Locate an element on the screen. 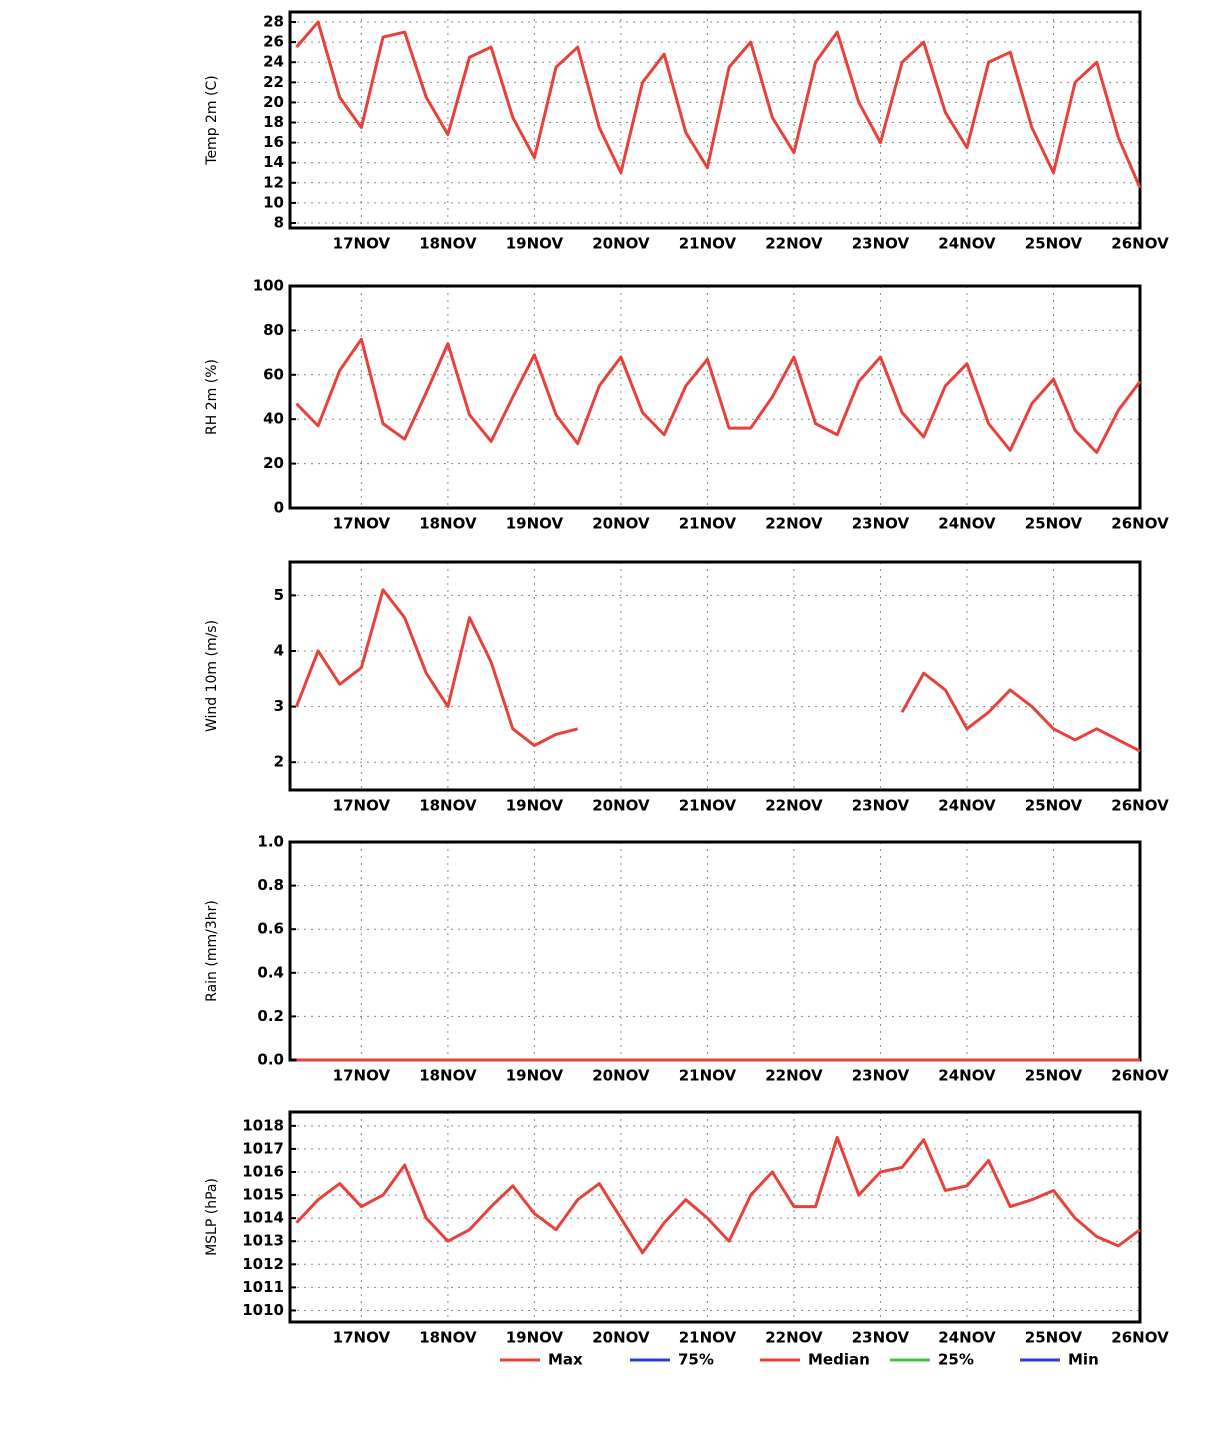 This screenshot has height=1430, width=1213. y-tick-label: 0.6 is located at coordinates (270, 929).